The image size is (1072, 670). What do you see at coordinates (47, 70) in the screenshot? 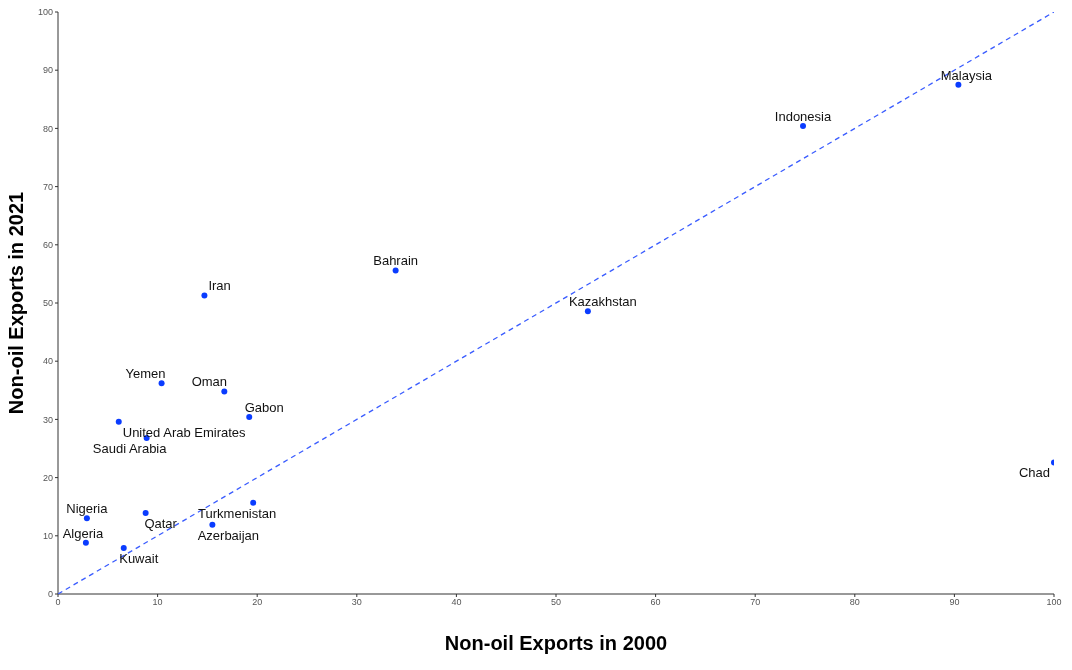
I see `y-tick-label: 90` at bounding box center [47, 70].